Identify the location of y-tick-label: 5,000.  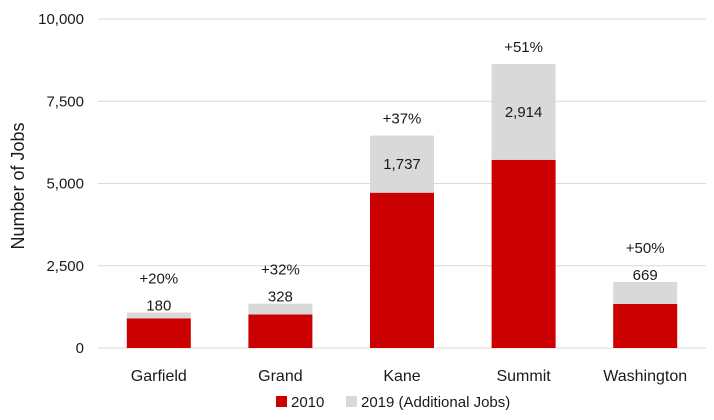
(65, 184).